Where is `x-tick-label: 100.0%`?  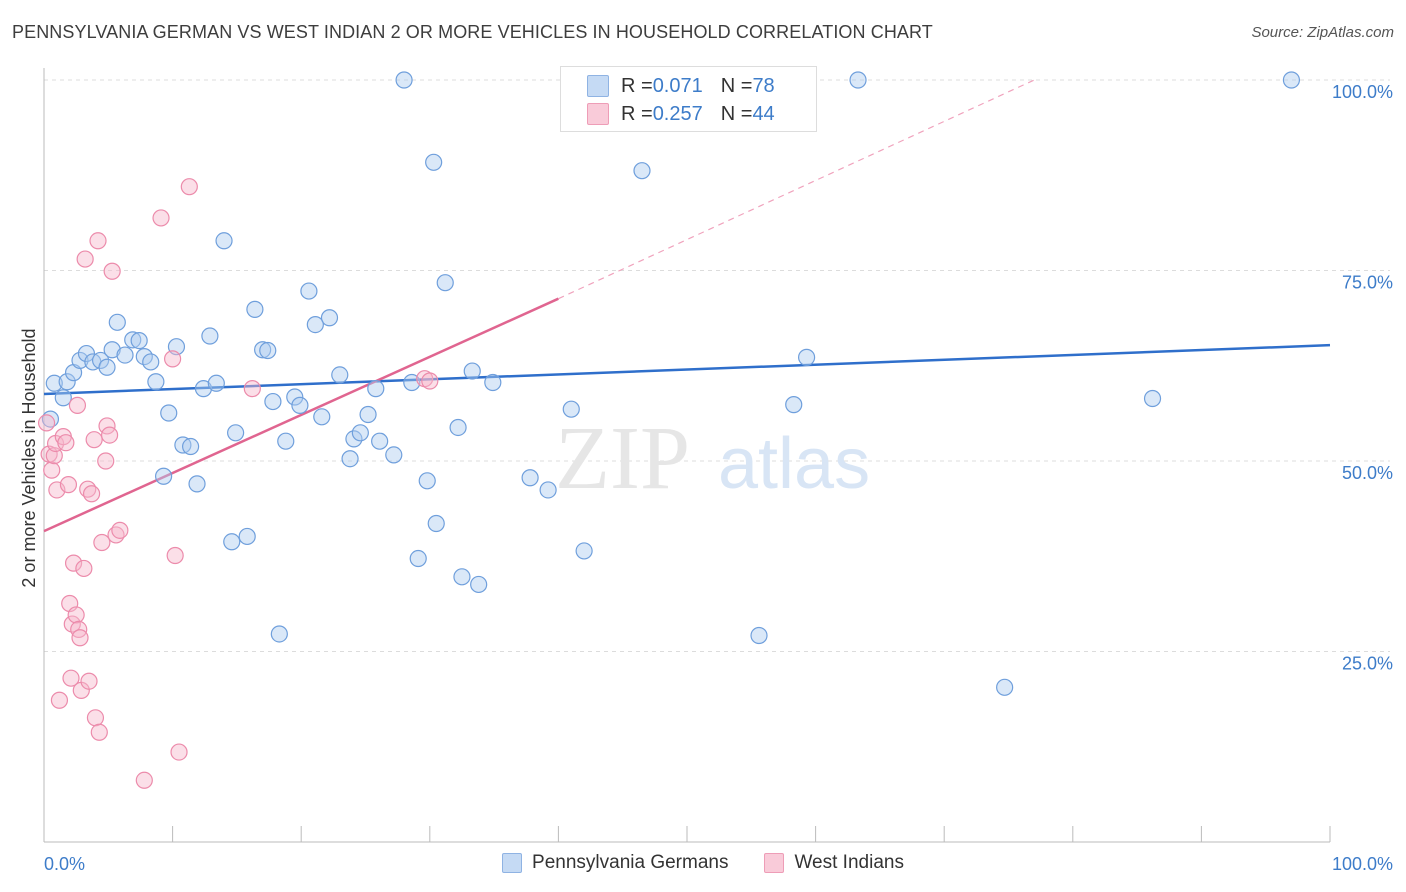 x-tick-label: 100.0% is located at coordinates (1362, 864).